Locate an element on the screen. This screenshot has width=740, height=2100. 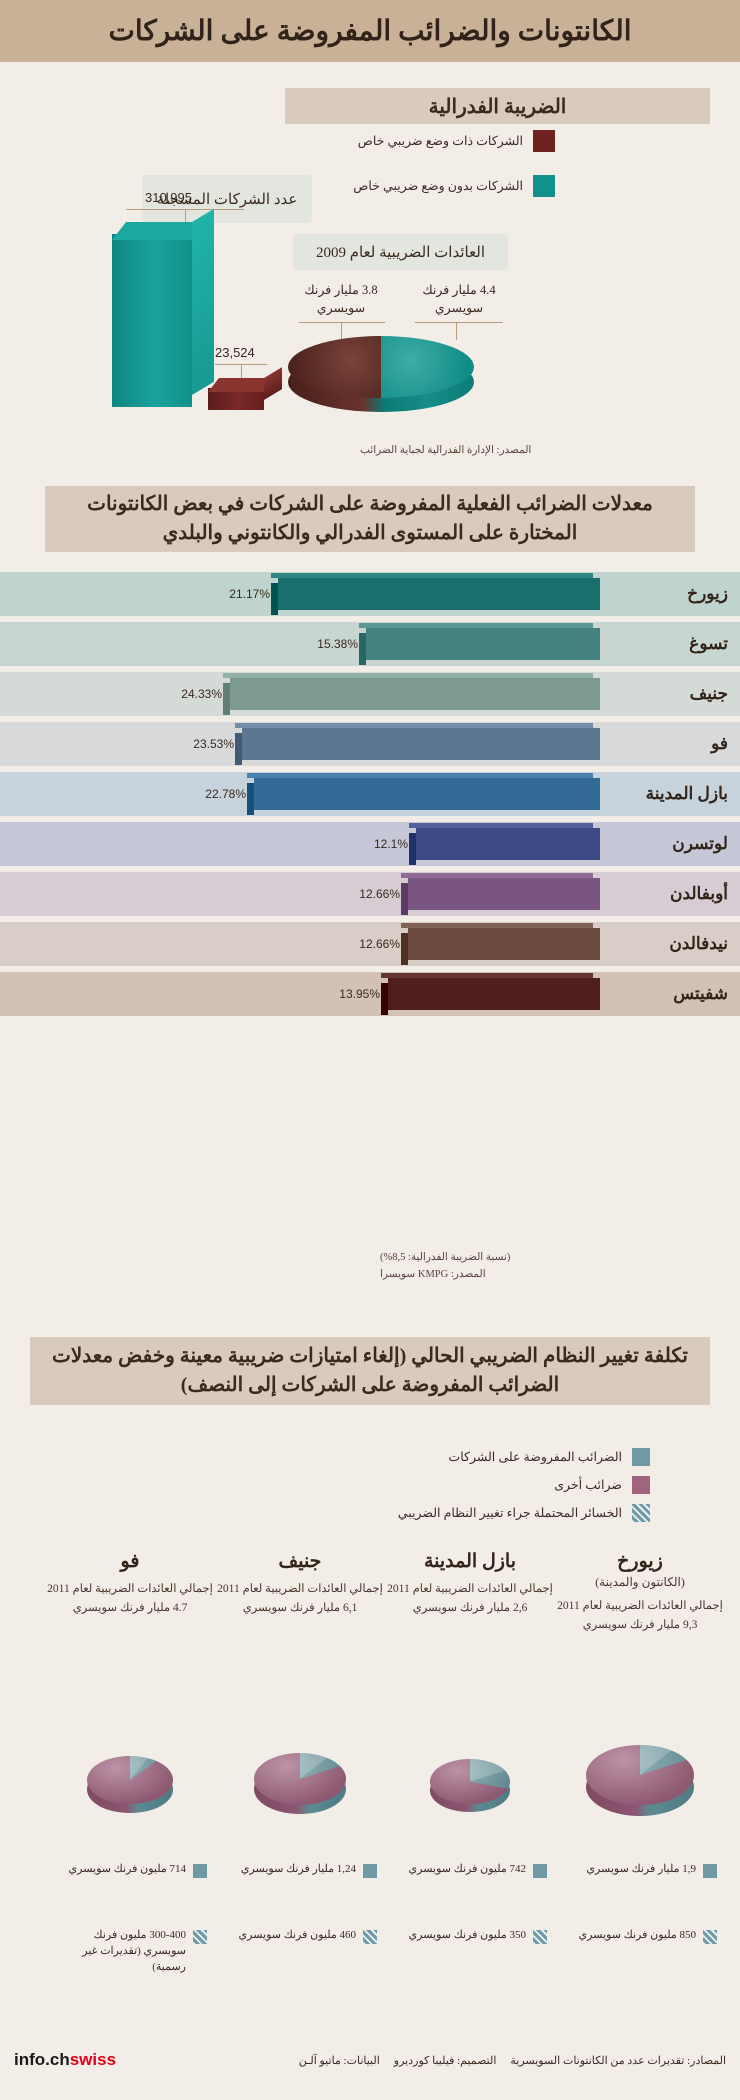
pie-callout-red-text: 3.8 مليار فرنك سويسري is located at coordinates (341, 299).